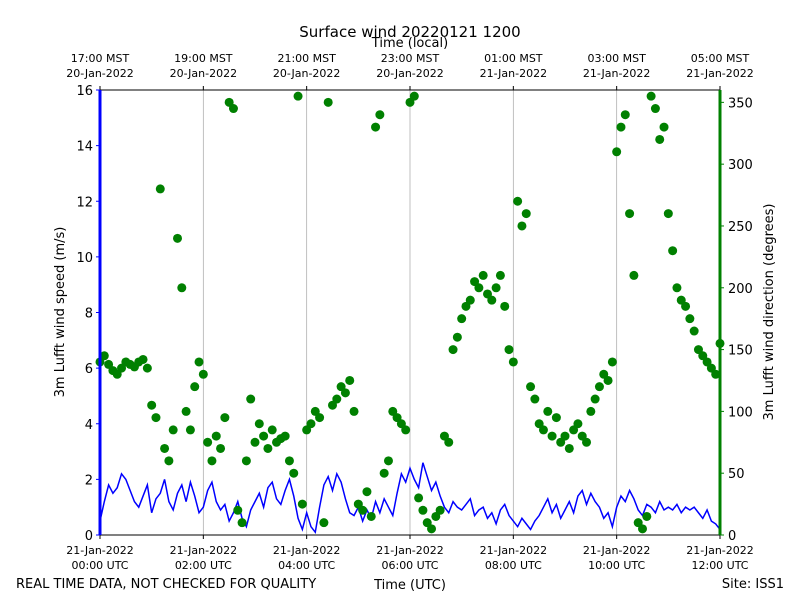 Image resolution: width=800 pixels, height=600 pixels. What do you see at coordinates (166, 584) in the screenshot?
I see `footer-note: REAL TIME DATA, NOT CHECKED FOR QUALITY` at bounding box center [166, 584].